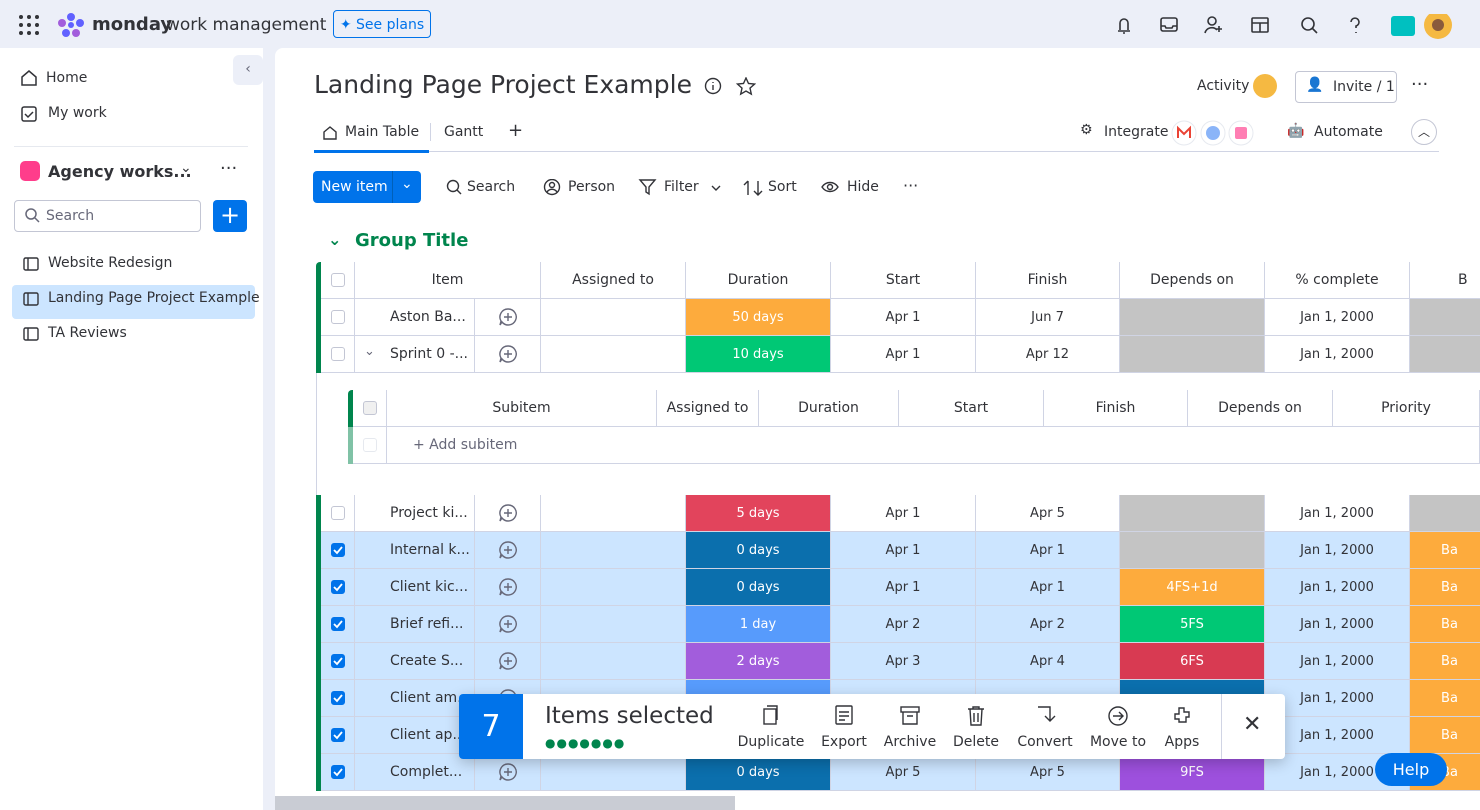 This screenshot has width=1480, height=810. Describe the element at coordinates (382, 24) in the screenshot. I see `see-plans: ✦ See plans` at that location.